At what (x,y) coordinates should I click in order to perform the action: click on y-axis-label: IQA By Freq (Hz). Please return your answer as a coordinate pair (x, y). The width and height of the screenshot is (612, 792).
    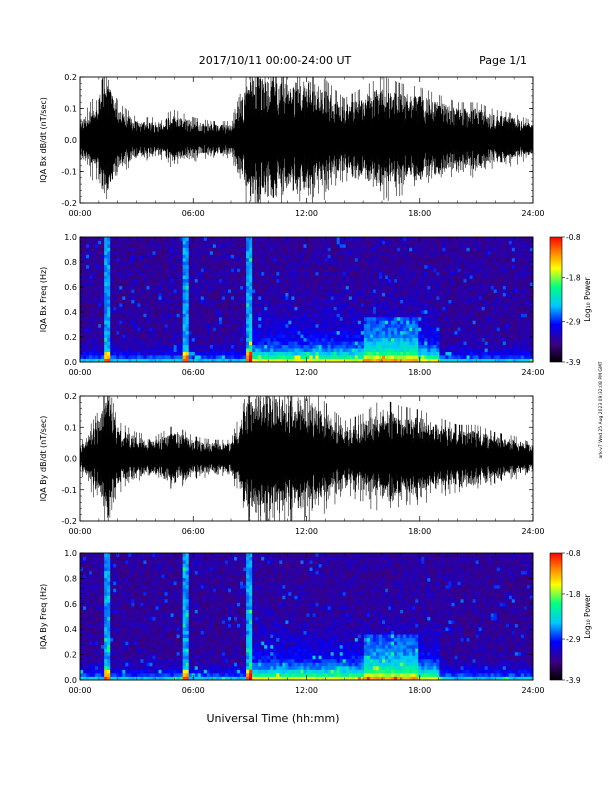
    Looking at the image, I should click on (43, 617).